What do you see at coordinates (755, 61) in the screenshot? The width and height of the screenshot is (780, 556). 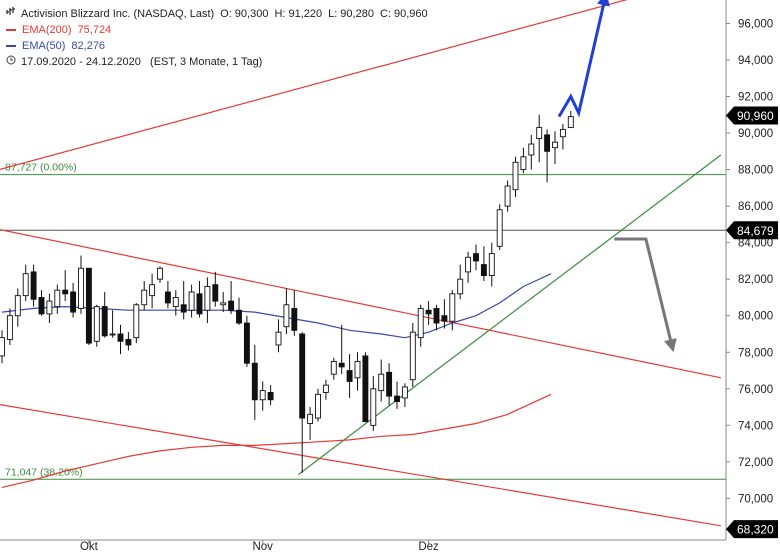 I see `y-tick-label: 94,000` at bounding box center [755, 61].